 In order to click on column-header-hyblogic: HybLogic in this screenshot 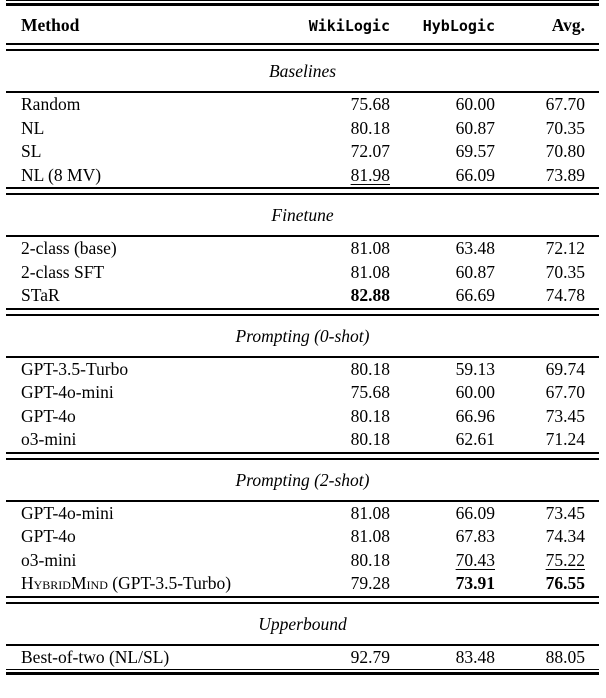, I will do `click(458, 26)`.